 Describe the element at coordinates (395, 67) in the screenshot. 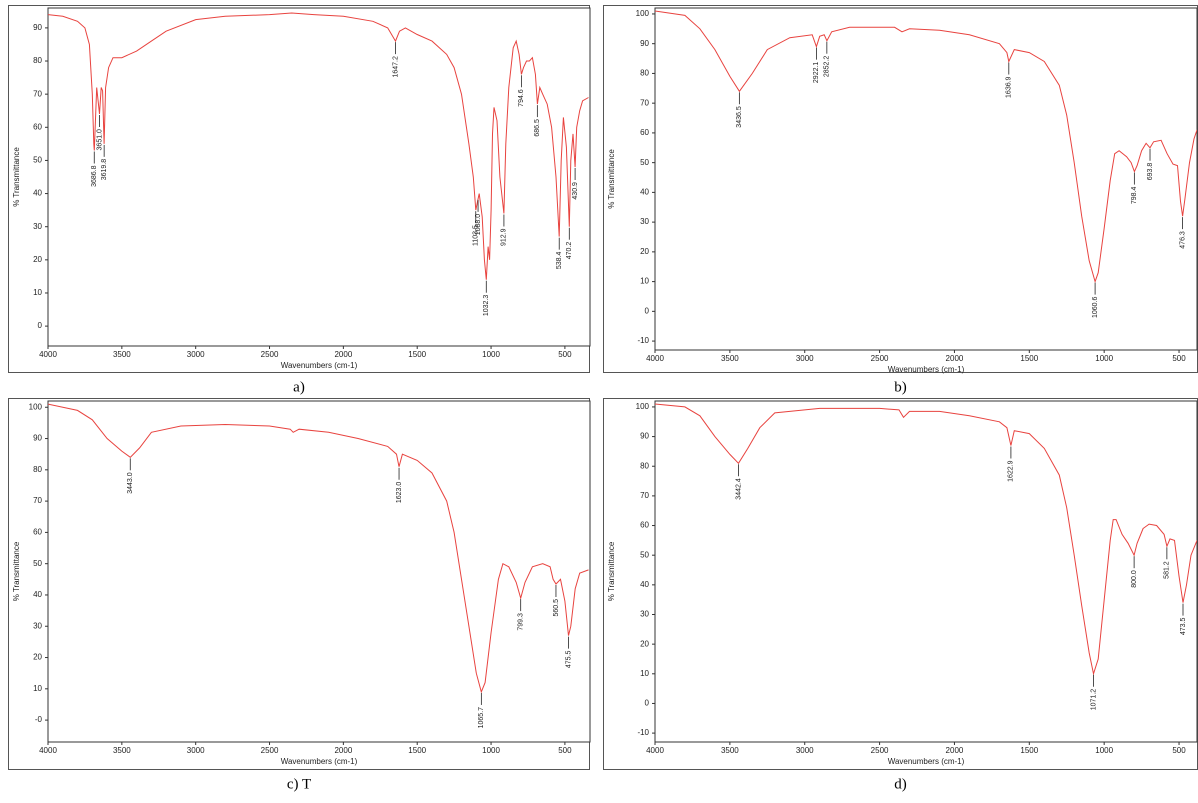

I see `peak-label: 1647.2` at that location.